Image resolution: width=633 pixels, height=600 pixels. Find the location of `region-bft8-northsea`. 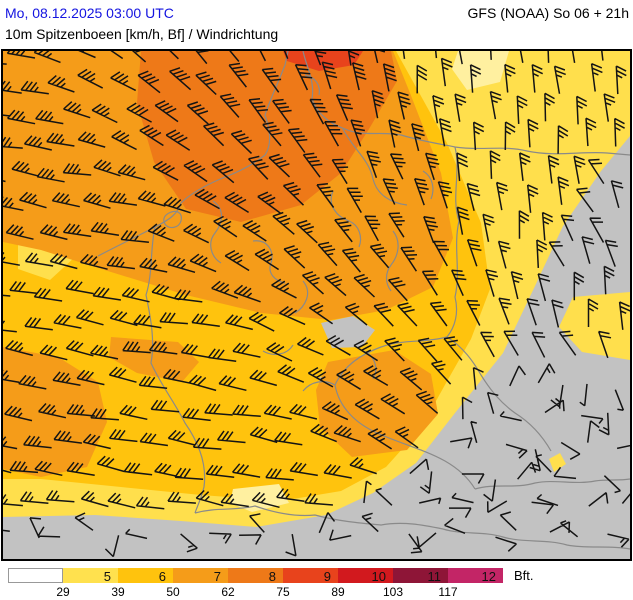

region-bft8-northsea is located at coordinates (267, 136).